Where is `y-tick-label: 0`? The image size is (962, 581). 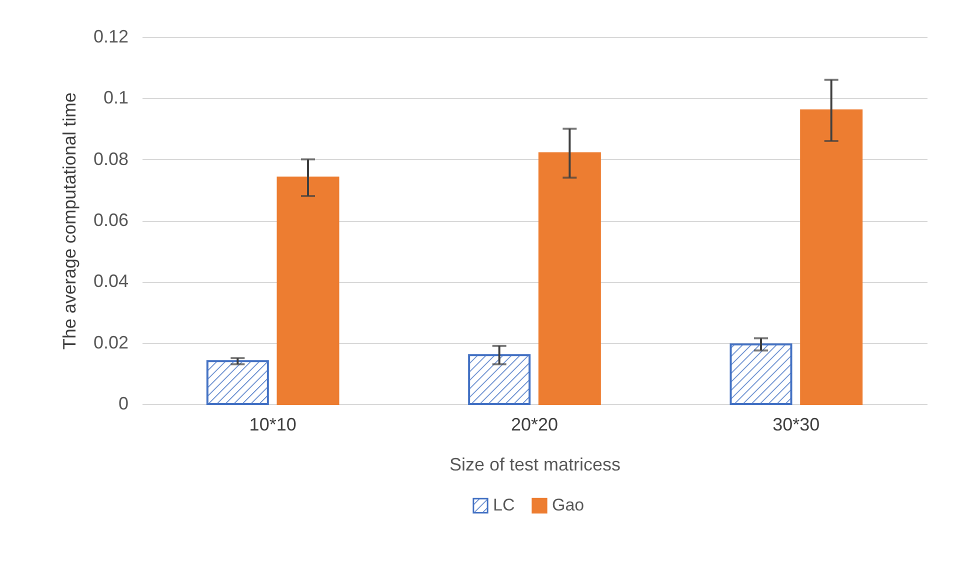 y-tick-label: 0 is located at coordinates (123, 404).